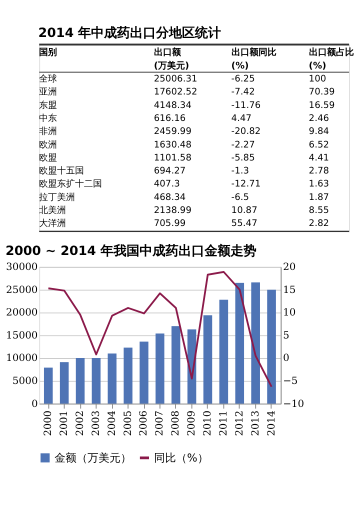  I want to click on x-tick-label: 2004, so click(112, 423).